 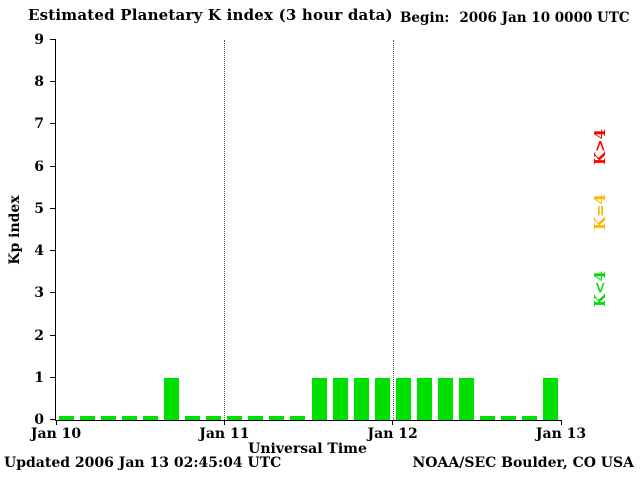 I want to click on legend-k-lt-4: K<4, so click(x=600, y=289).